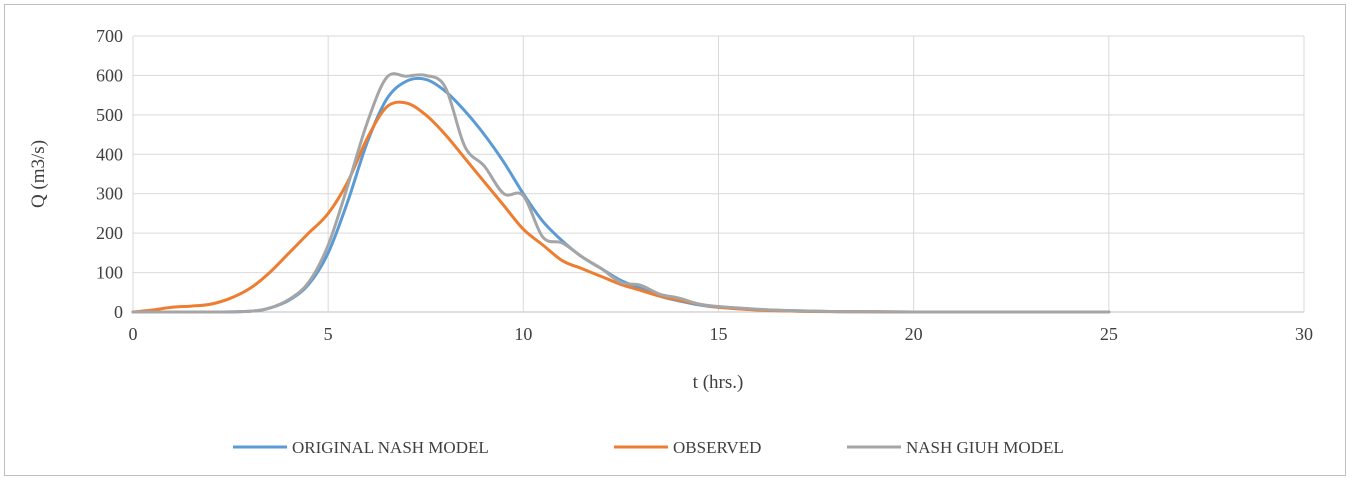 The image size is (1352, 480). Describe the element at coordinates (914, 334) in the screenshot. I see `x-tick-label: 20` at that location.